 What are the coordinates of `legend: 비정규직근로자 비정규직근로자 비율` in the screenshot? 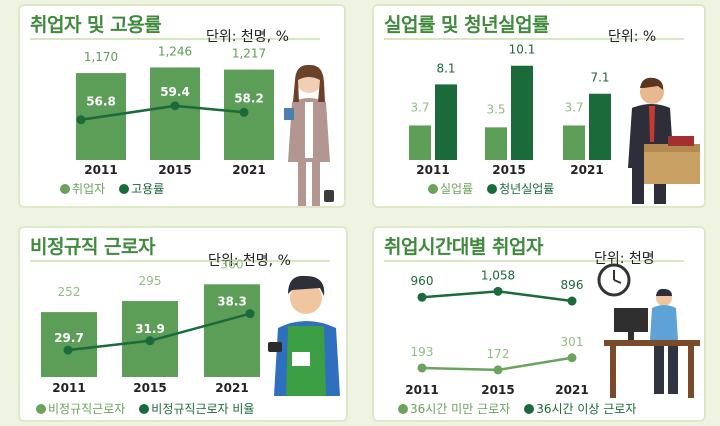 It's located at (145, 408).